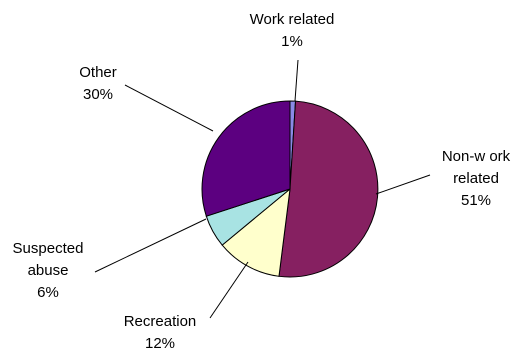 The height and width of the screenshot is (353, 522). Describe the element at coordinates (292, 30) in the screenshot. I see `slice-label-0: Work related 1%` at that location.